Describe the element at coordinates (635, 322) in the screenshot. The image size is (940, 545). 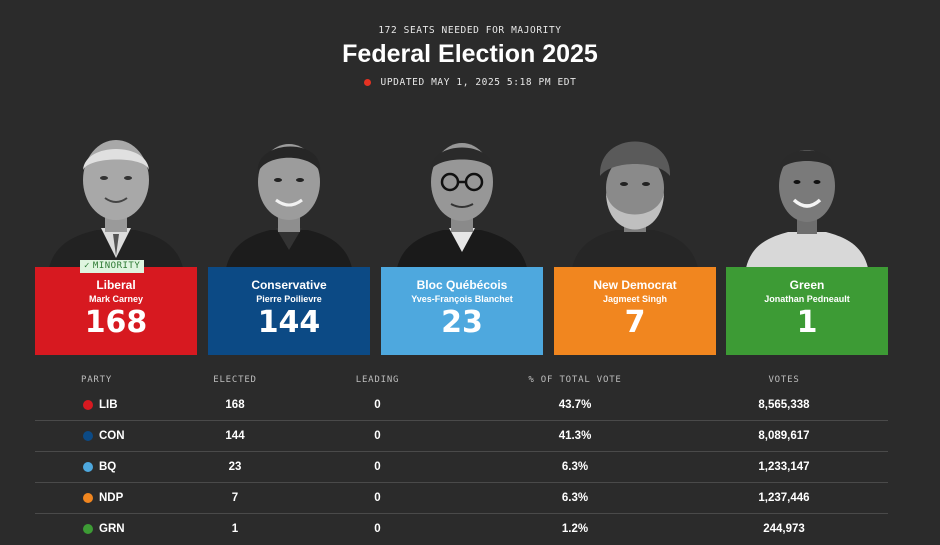
I see `seat-count: 7` at that location.